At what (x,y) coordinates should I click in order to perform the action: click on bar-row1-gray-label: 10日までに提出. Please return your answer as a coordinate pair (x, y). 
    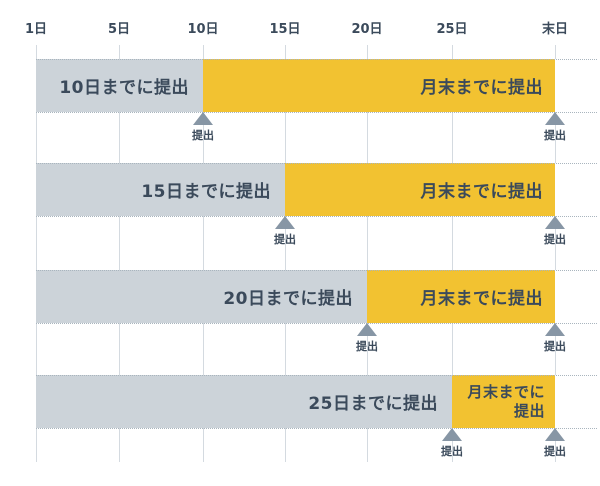
    Looking at the image, I should click on (124, 88).